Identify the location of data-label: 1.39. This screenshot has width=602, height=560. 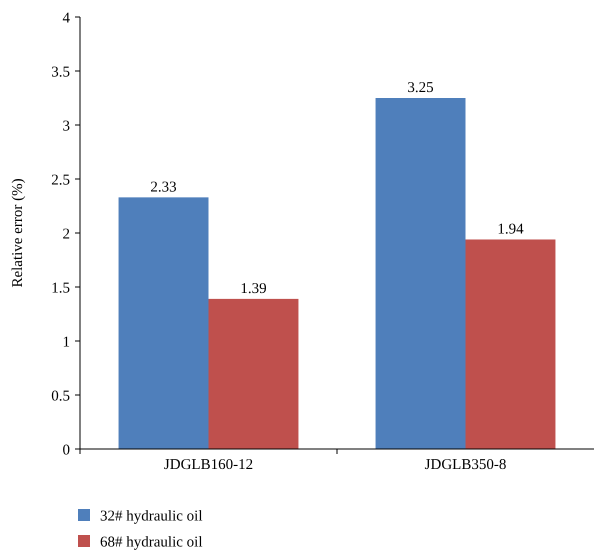
(253, 288).